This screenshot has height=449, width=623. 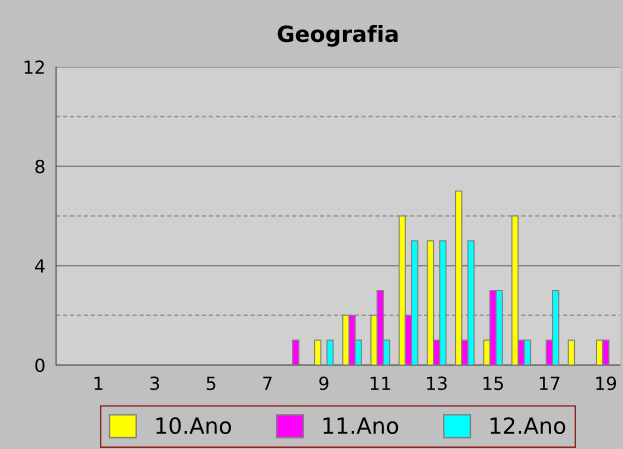 I want to click on x-tick-label: 7, so click(x=267, y=383).